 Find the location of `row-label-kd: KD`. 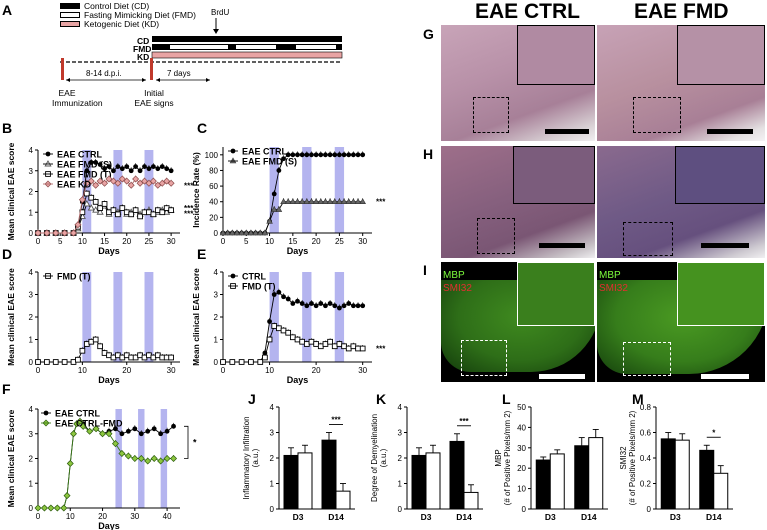

row-label-kd: KD is located at coordinates (143, 57).